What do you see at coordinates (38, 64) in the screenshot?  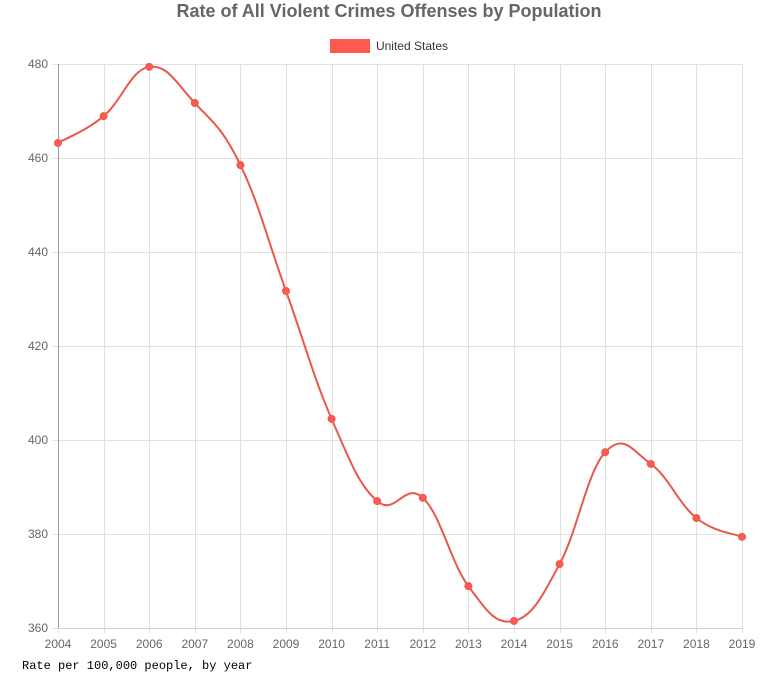 I see `y-tick-label: 480` at bounding box center [38, 64].